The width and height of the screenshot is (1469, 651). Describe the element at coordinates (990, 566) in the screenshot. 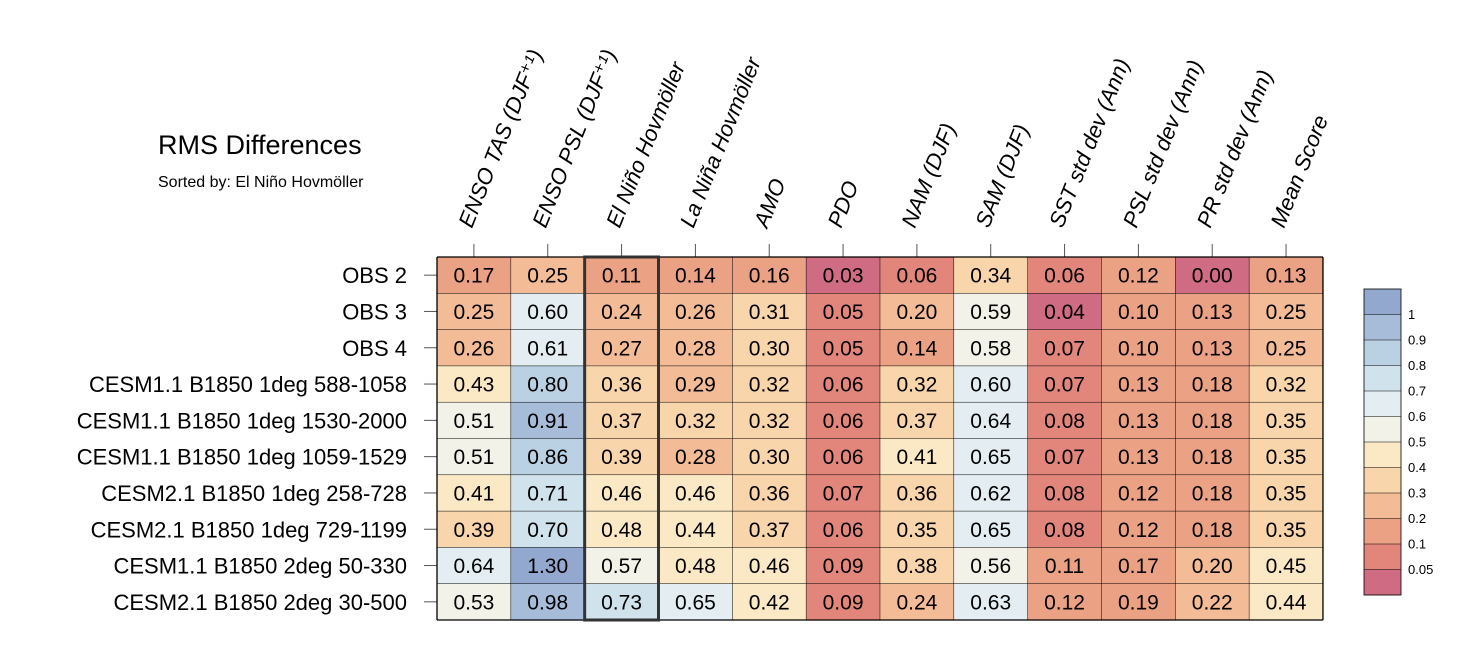

I see `cell-value: 0.56` at that location.